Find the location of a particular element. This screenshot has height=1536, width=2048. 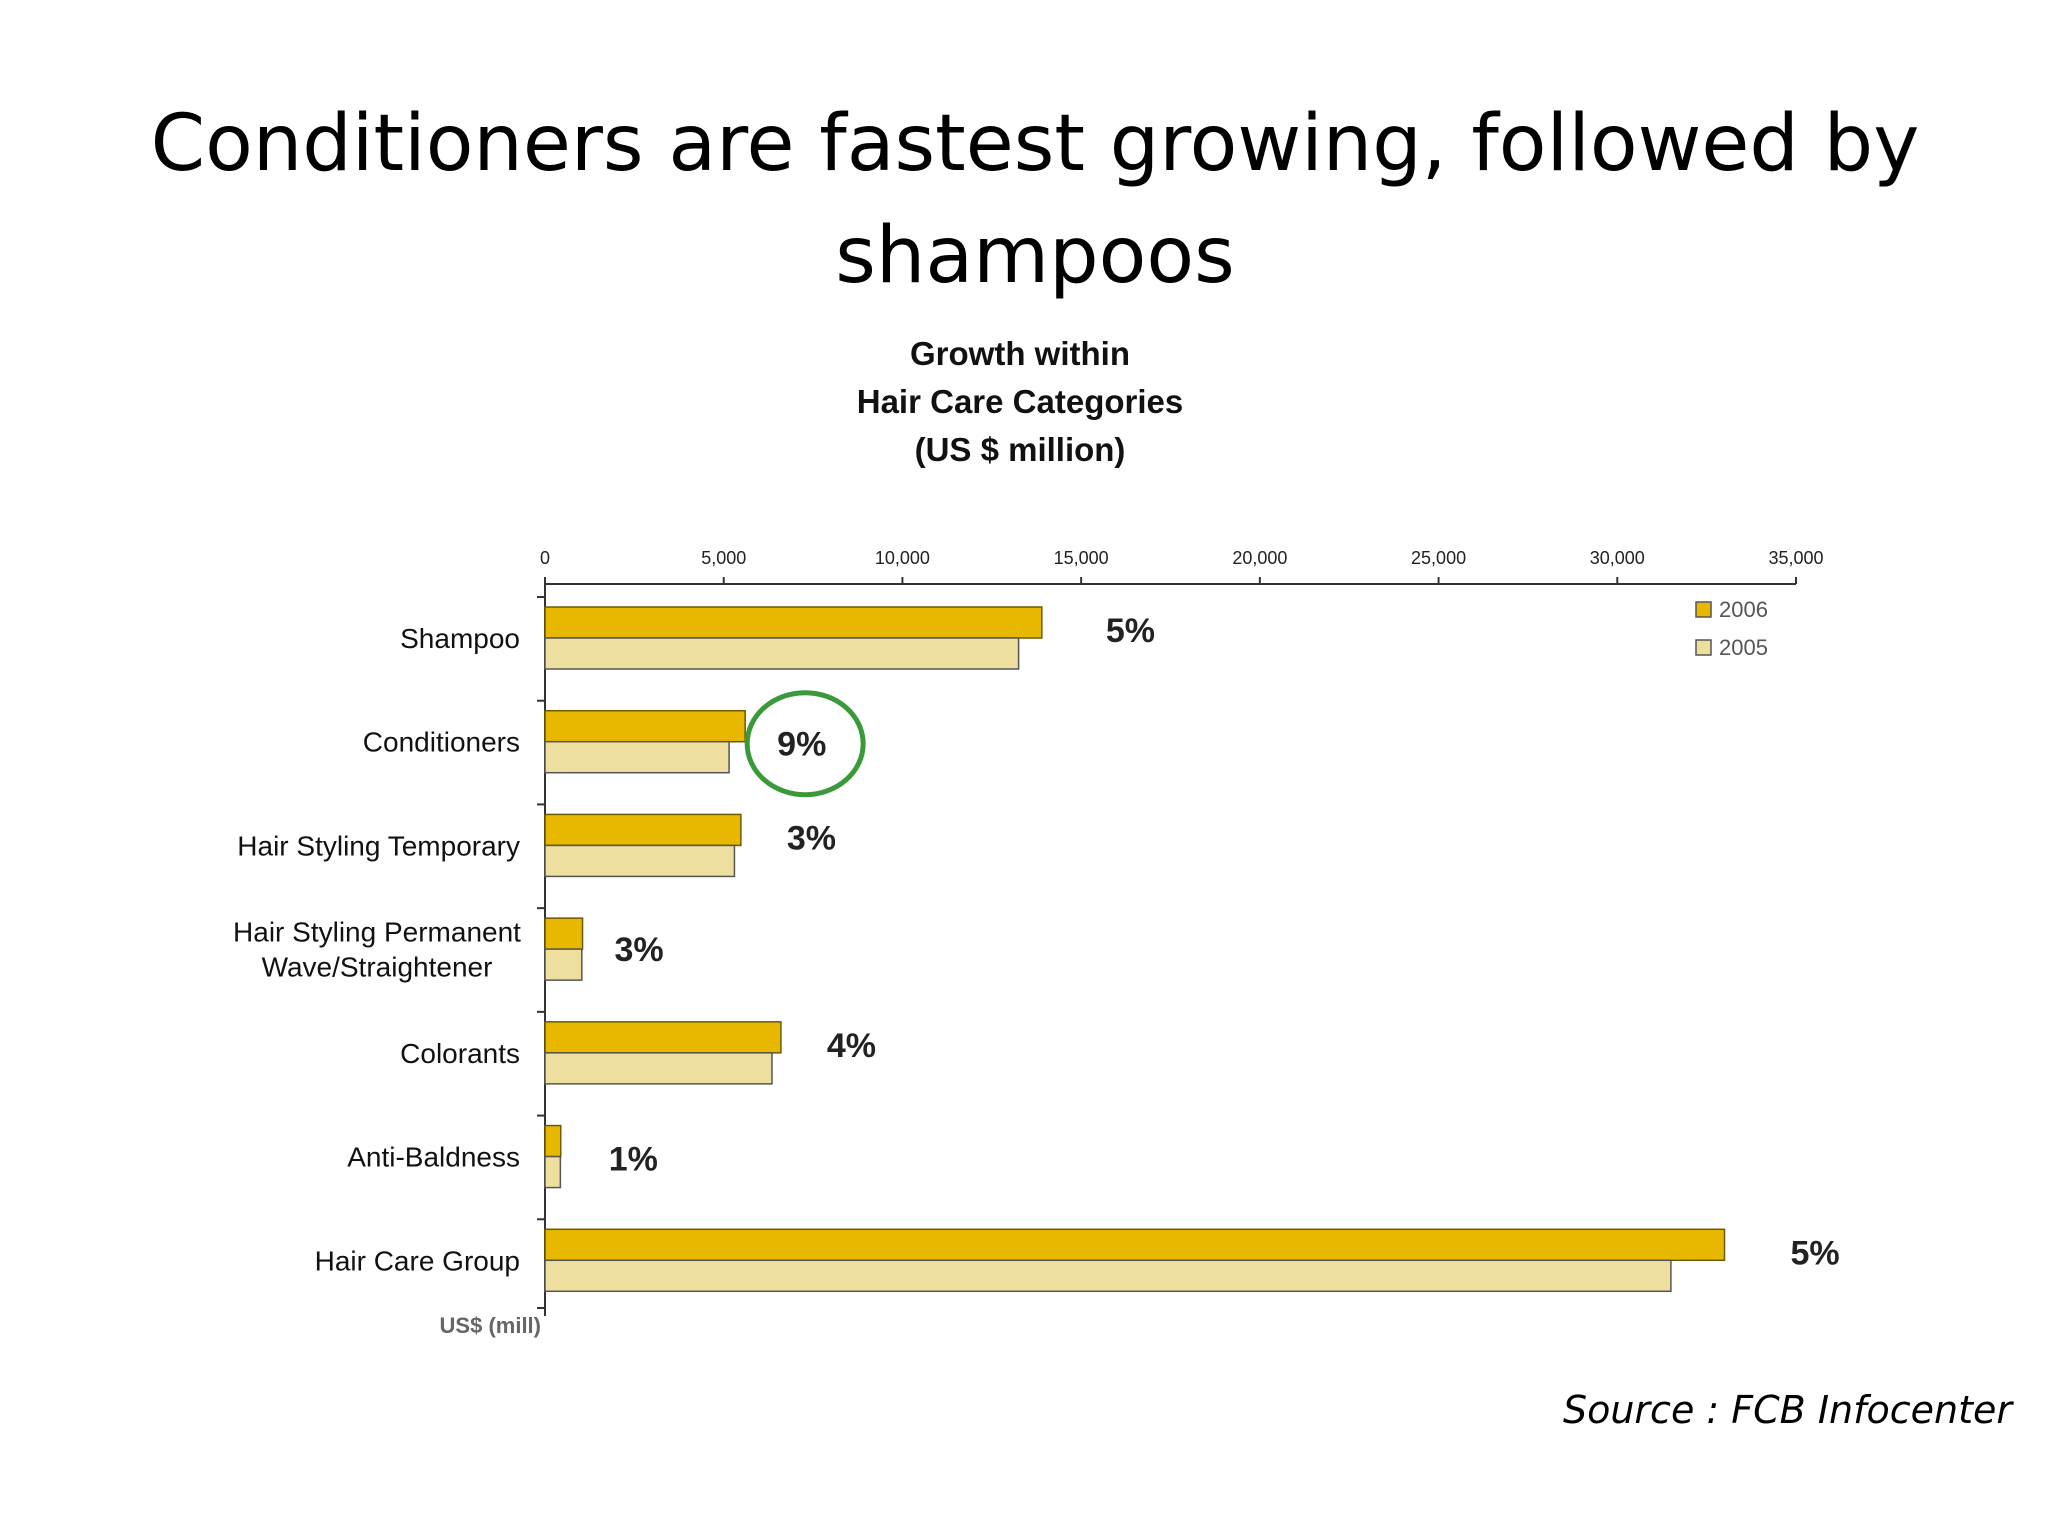

unit-label: US$ (mill) is located at coordinates (490, 1325).